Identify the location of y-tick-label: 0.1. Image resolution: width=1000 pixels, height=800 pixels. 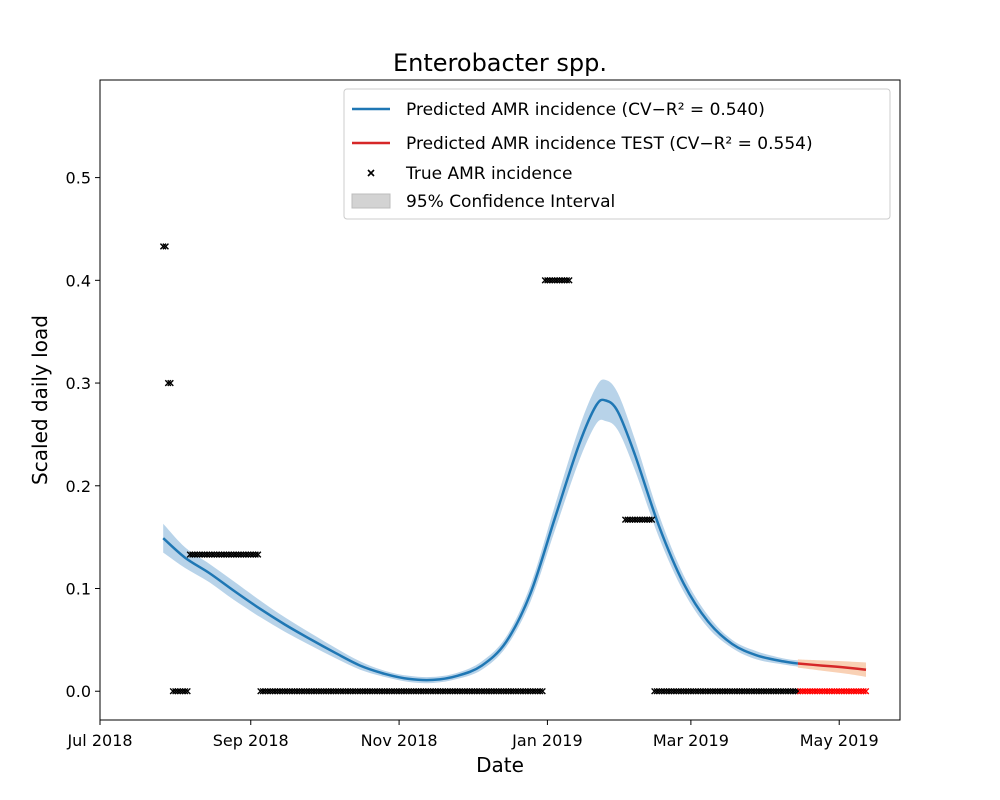
(78, 589).